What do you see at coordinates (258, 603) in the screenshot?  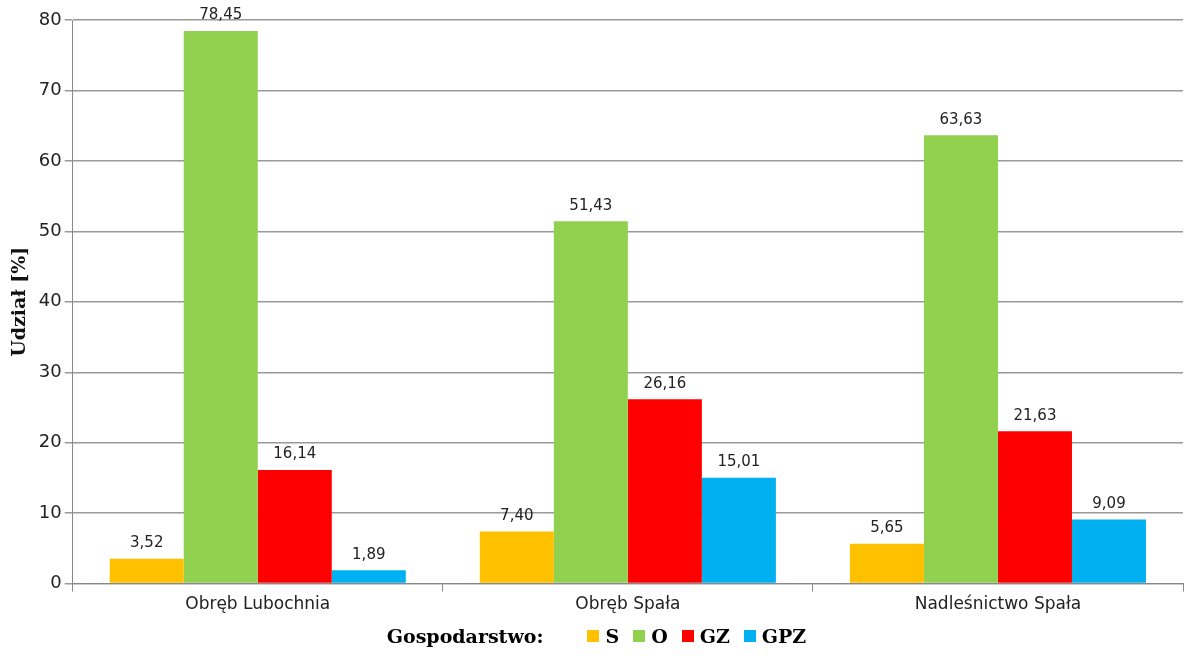 I see `x-tick-label: Obręb Lubochnia` at bounding box center [258, 603].